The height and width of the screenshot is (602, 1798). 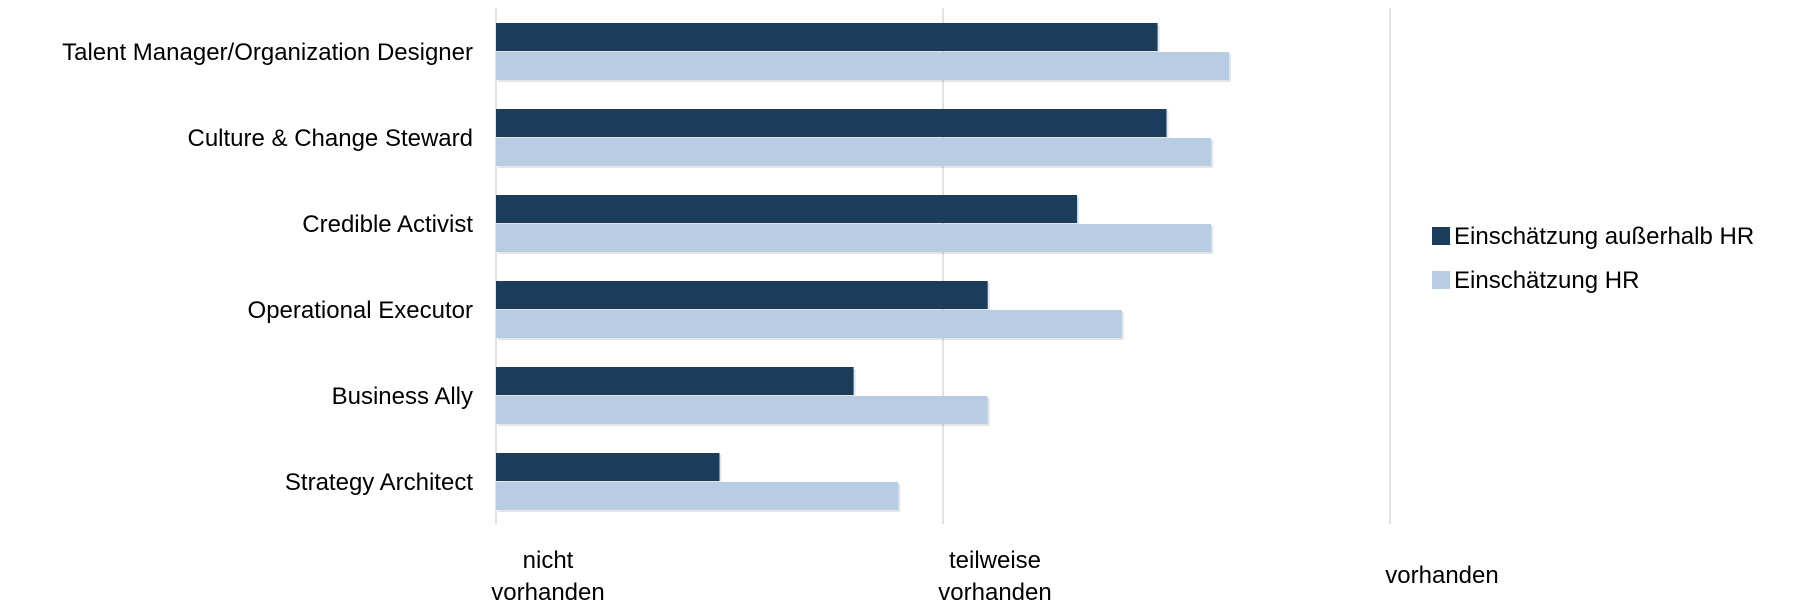 What do you see at coordinates (331, 138) in the screenshot?
I see `category-label: Culture & Change Steward` at bounding box center [331, 138].